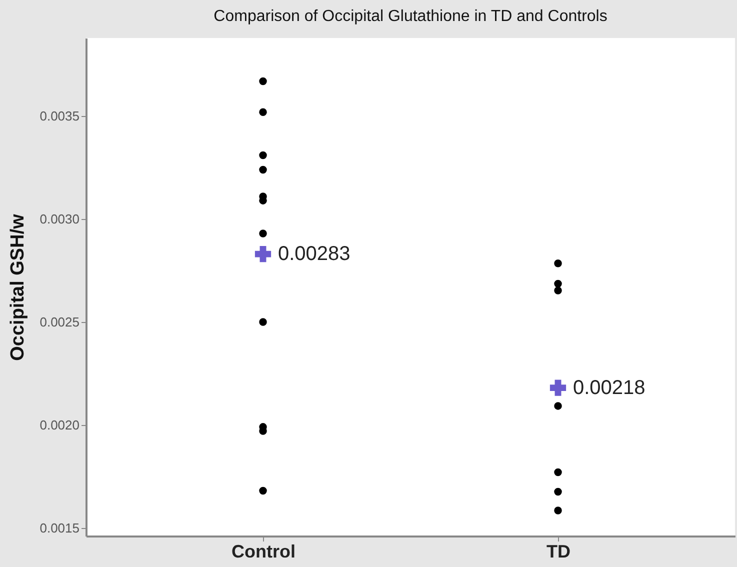 This screenshot has width=737, height=567. Describe the element at coordinates (60, 528) in the screenshot. I see `y-tick-label: 0.0015` at that location.